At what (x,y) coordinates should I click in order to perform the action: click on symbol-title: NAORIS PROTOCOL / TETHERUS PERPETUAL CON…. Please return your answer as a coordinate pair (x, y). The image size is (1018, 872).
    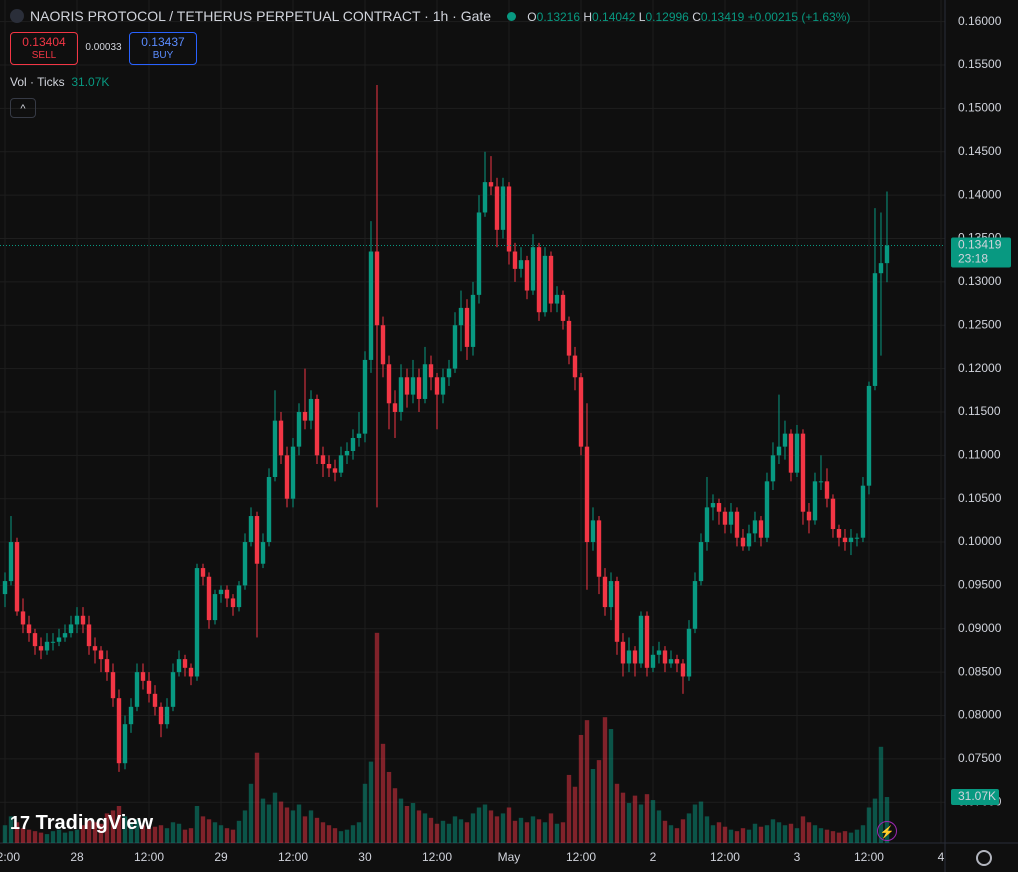
    Looking at the image, I should click on (261, 16).